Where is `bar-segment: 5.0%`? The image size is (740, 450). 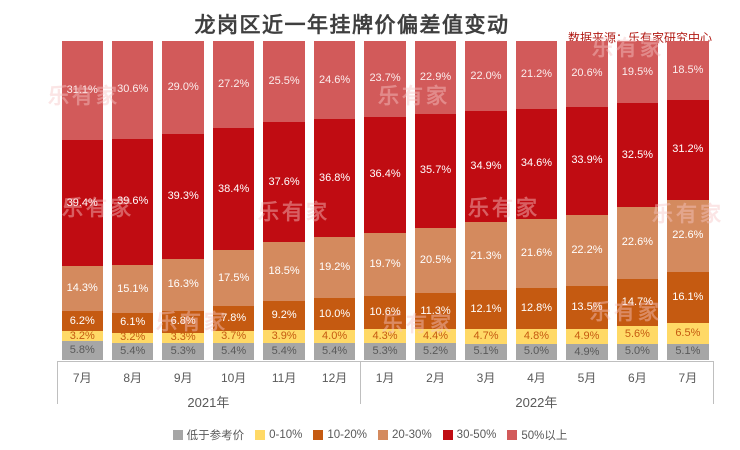
bar-segment: 5.0% is located at coordinates (637, 351).